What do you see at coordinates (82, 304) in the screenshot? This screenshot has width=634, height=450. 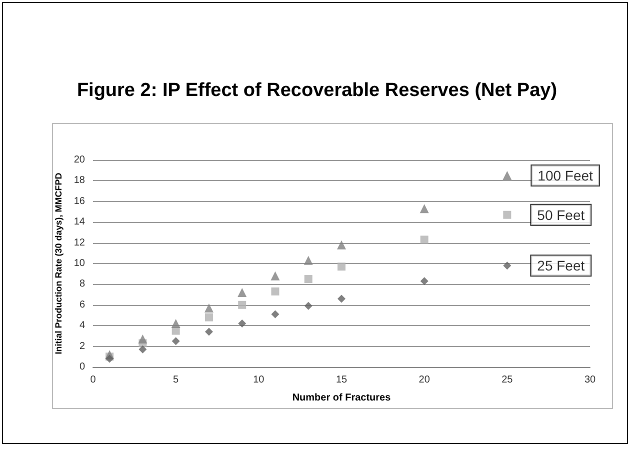 I see `y-tick-label: 6` at bounding box center [82, 304].